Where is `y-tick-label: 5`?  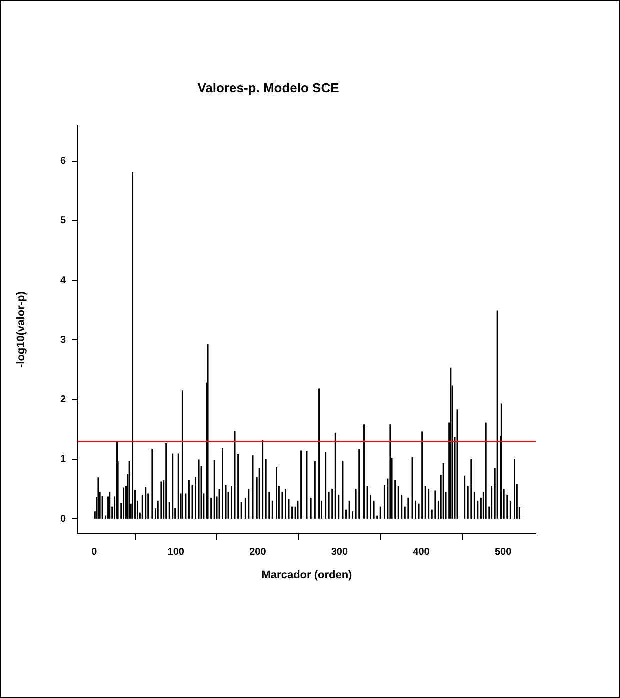 y-tick-label: 5 is located at coordinates (63, 221).